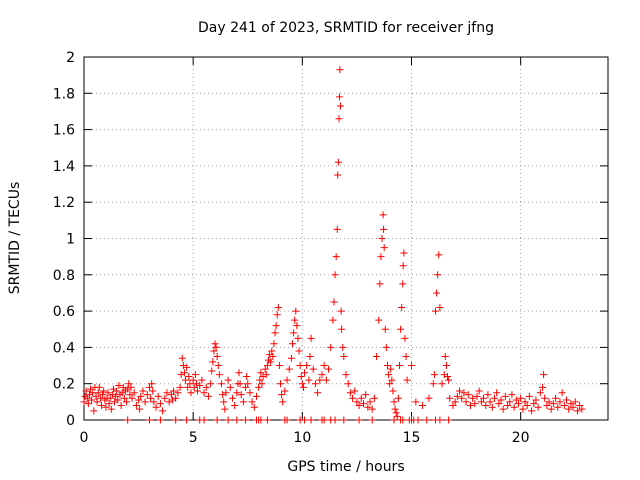 The height and width of the screenshot is (480, 640). What do you see at coordinates (64, 203) in the screenshot?
I see `y-tick-label: 1.2` at bounding box center [64, 203].